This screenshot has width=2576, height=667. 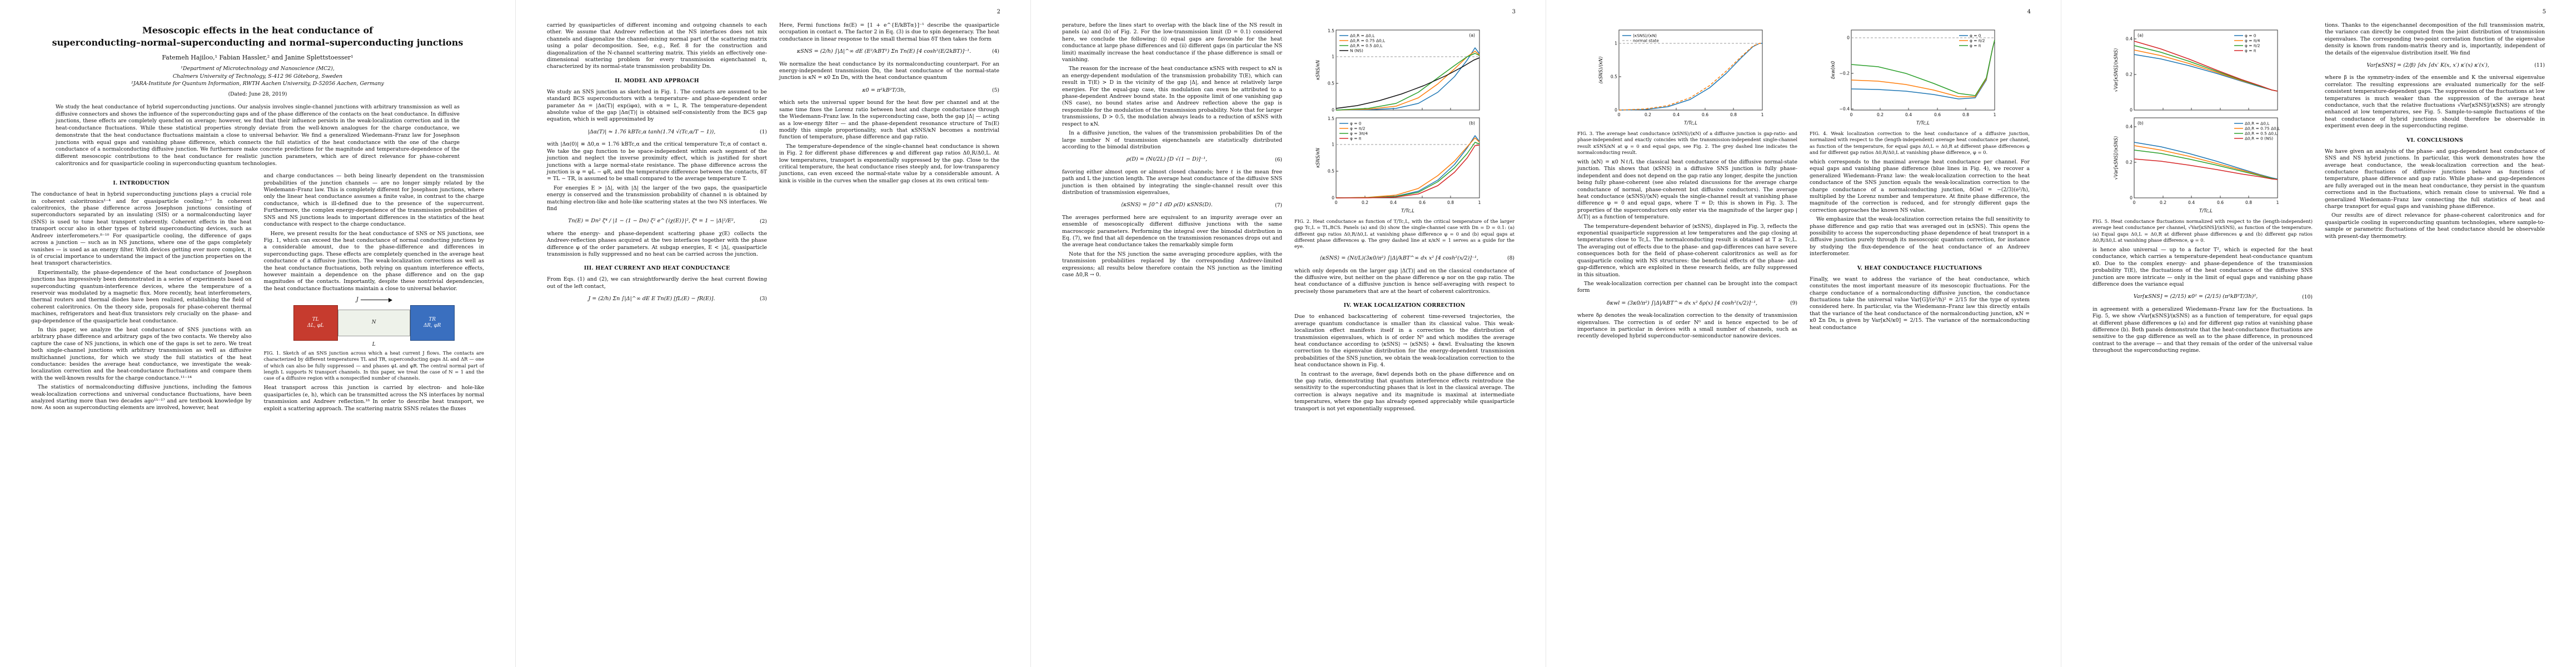 I want to click on right-superconductor: TR ΔR, φR, so click(x=432, y=323).